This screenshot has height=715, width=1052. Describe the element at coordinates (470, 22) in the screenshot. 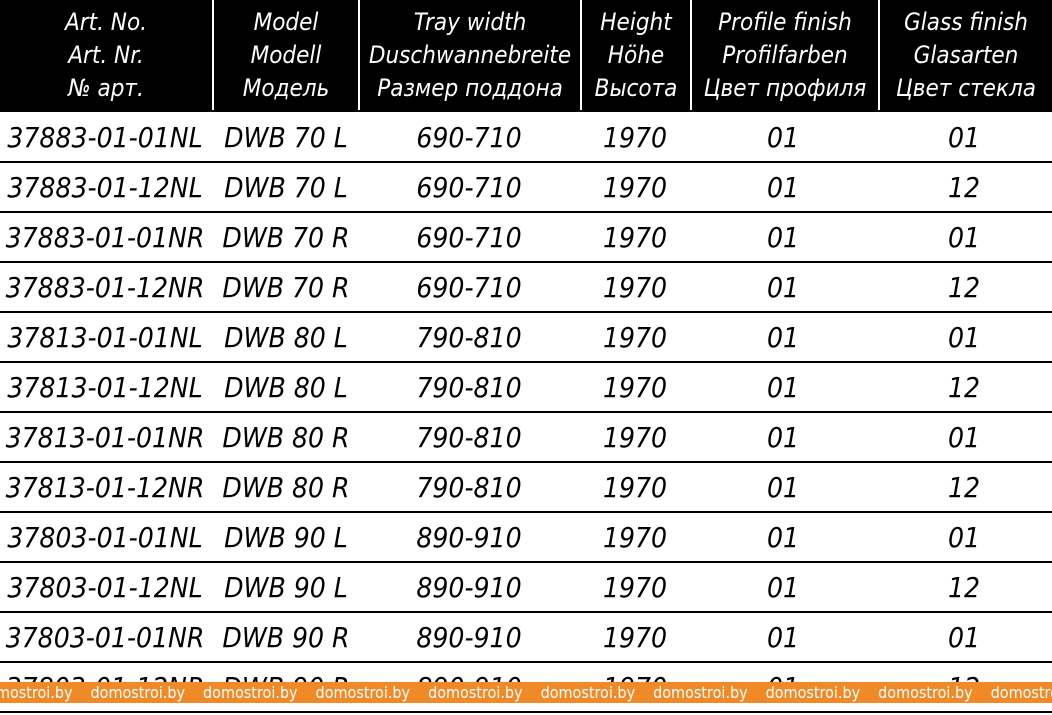

I see `header-line: Tray width` at that location.